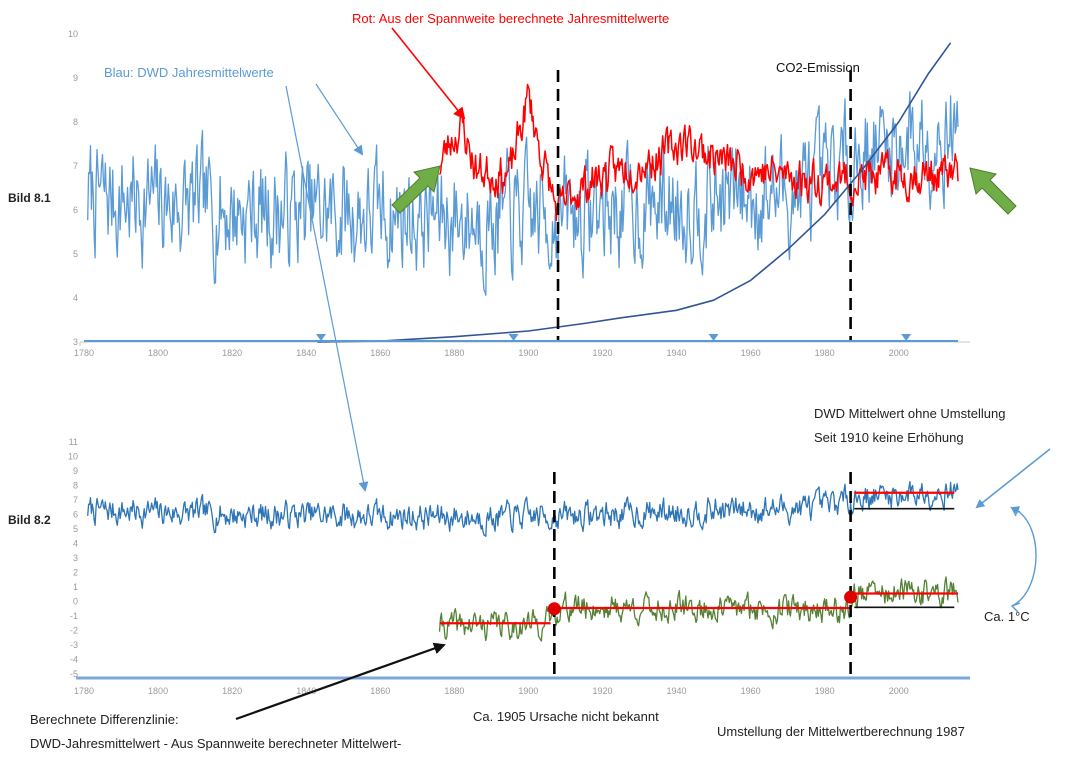  Describe the element at coordinates (74, 631) in the screenshot. I see `y-tick-label: -2` at that location.